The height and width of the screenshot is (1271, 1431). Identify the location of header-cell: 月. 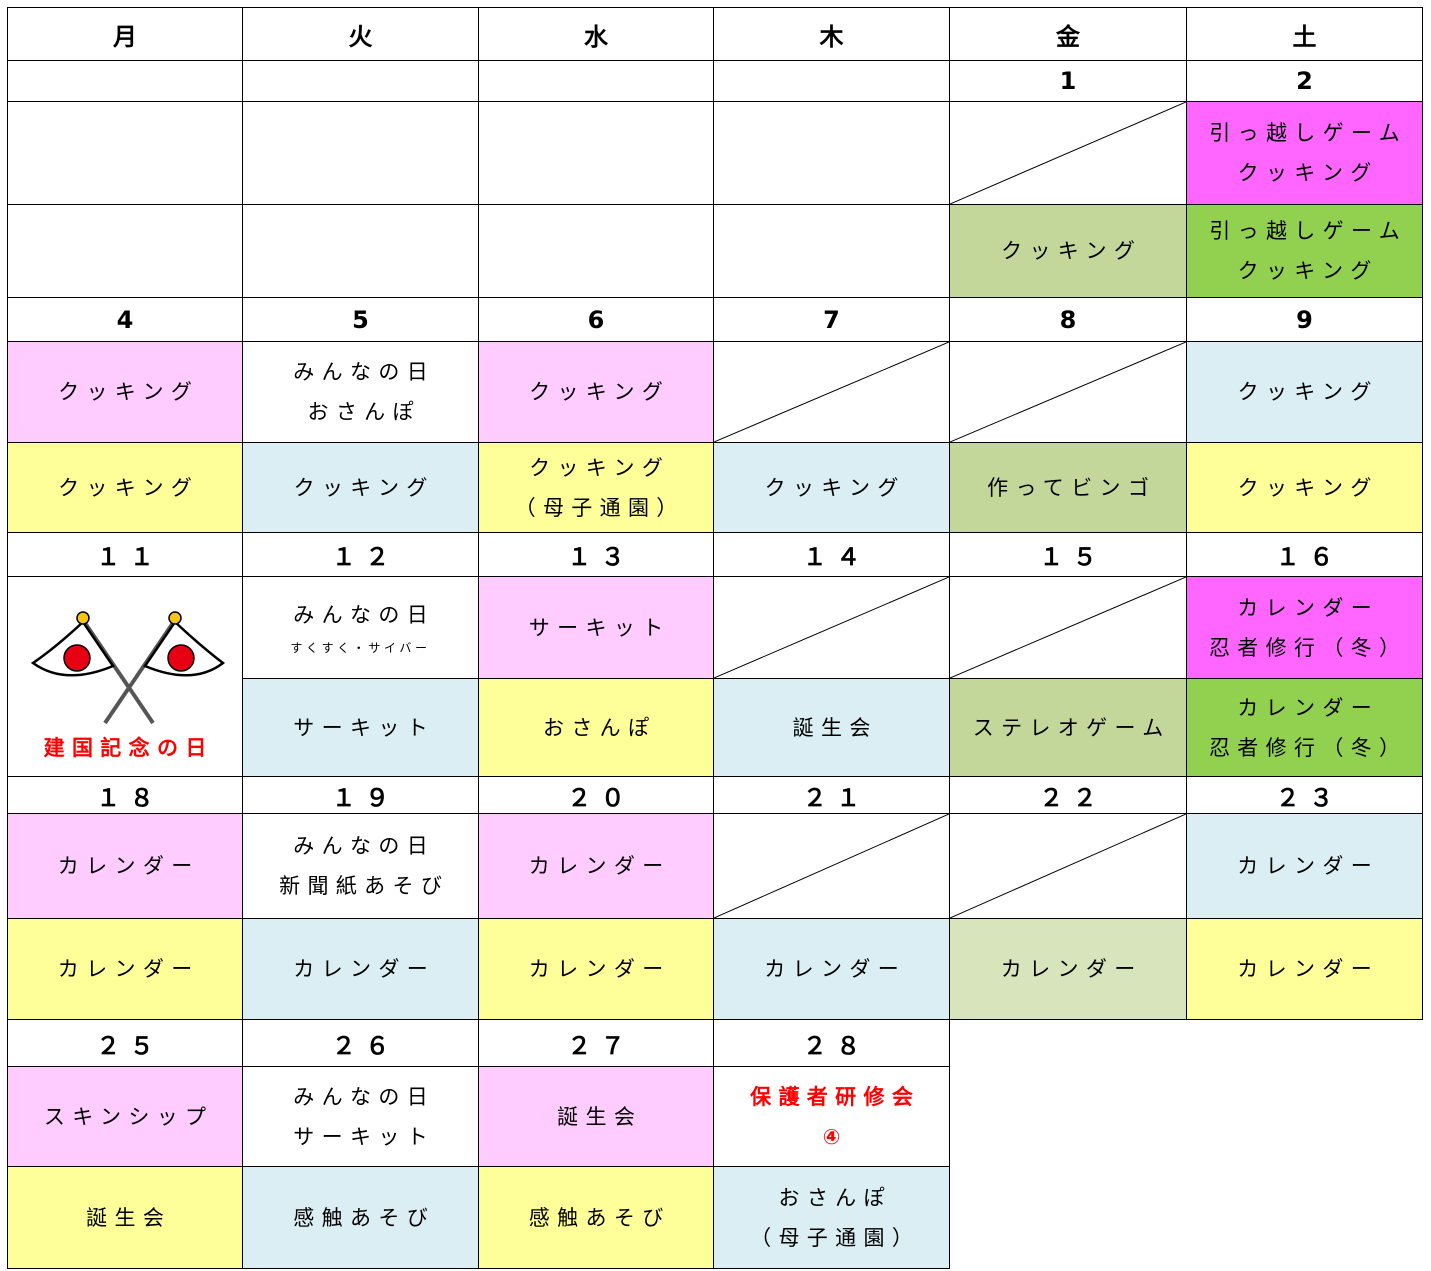
(125, 34).